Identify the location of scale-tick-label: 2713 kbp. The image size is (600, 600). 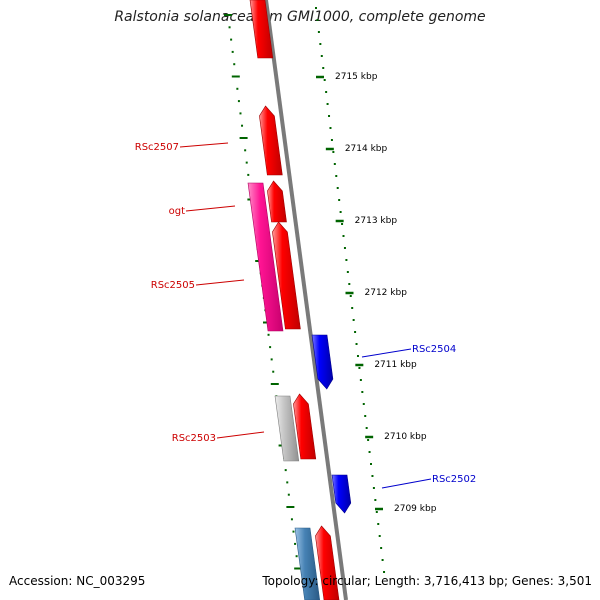
(376, 221).